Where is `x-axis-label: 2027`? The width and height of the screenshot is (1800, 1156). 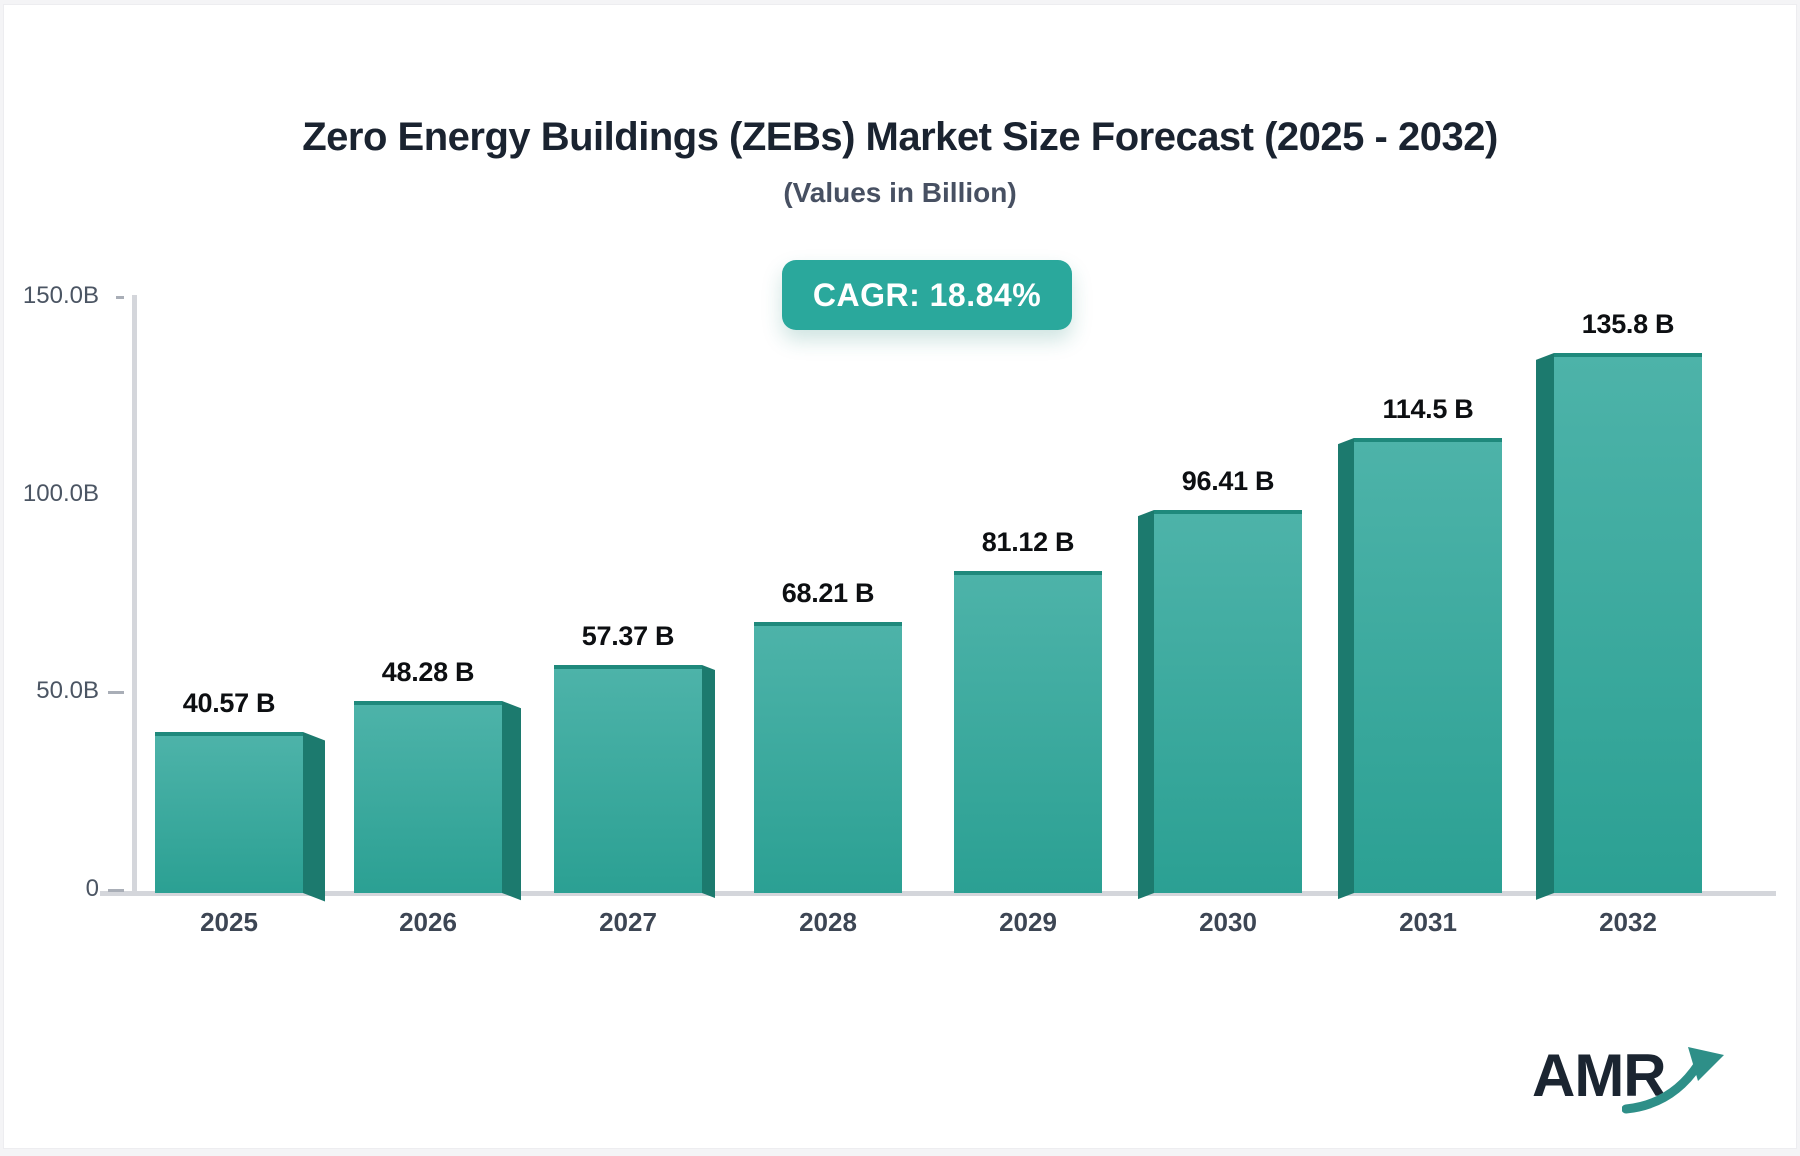
x-axis-label: 2027 is located at coordinates (628, 922).